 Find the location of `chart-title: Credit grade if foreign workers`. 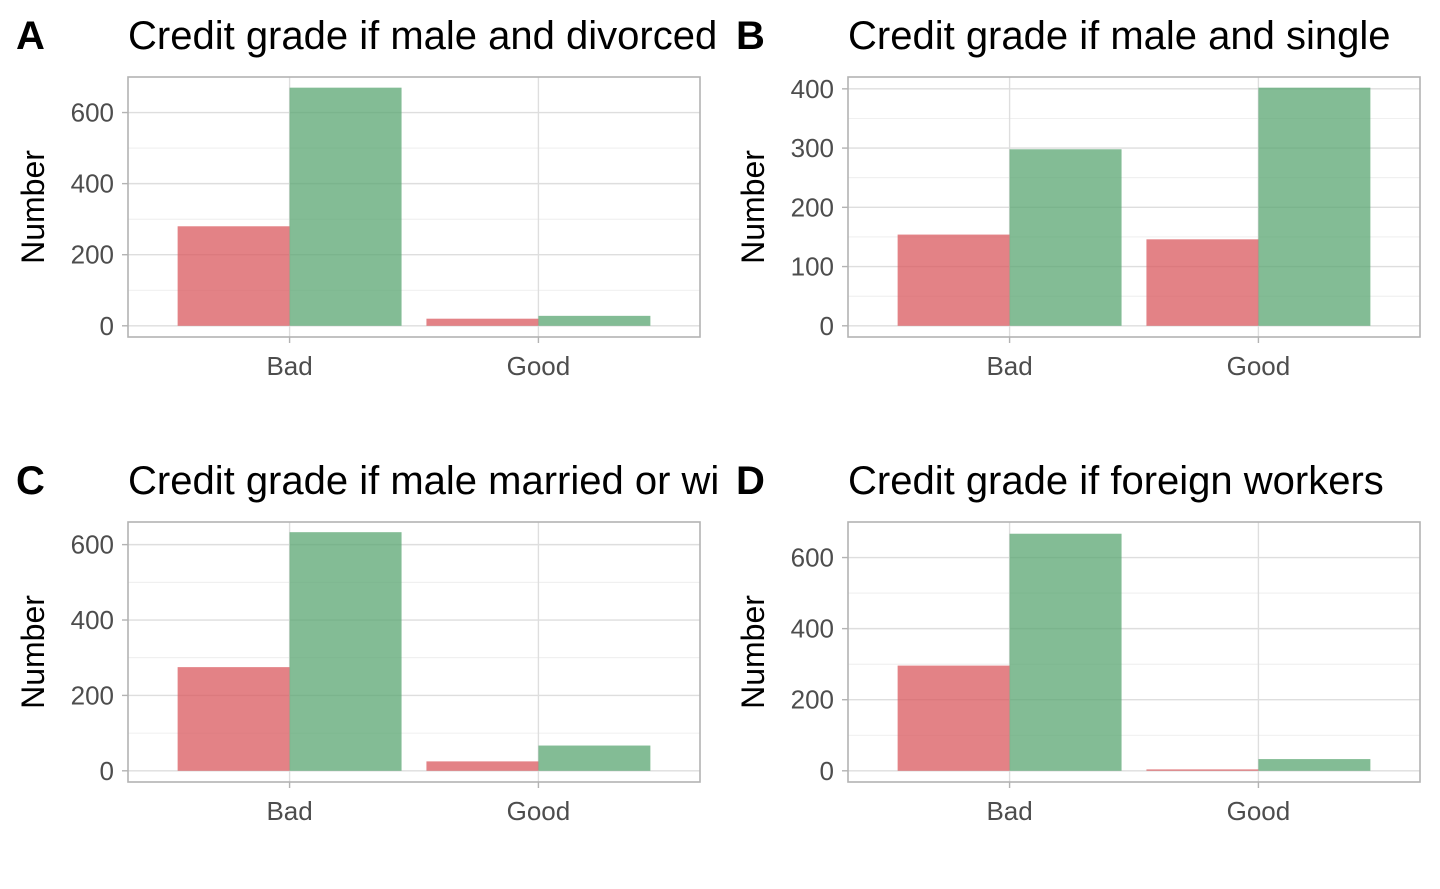

chart-title: Credit grade if foreign workers is located at coordinates (1116, 481).